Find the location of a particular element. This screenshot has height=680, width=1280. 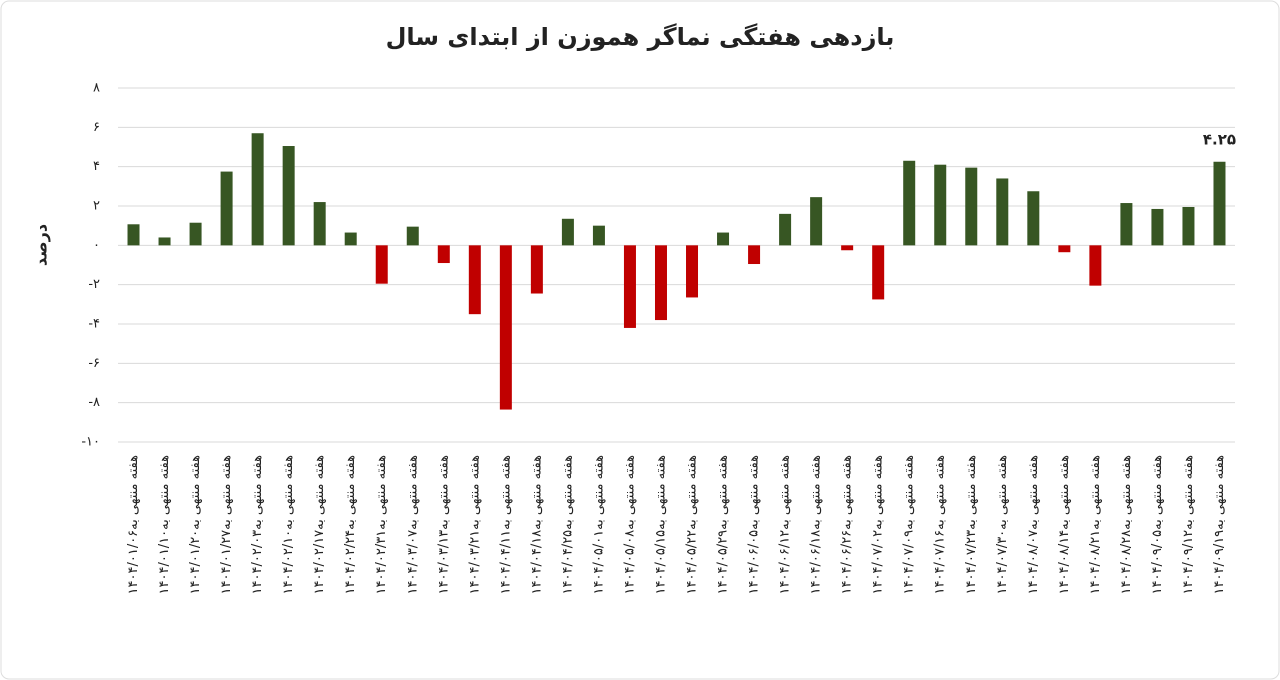

chart-title: بازدهی هفتگی نماگر هموزن از ابتدای سال is located at coordinates (640, 37).